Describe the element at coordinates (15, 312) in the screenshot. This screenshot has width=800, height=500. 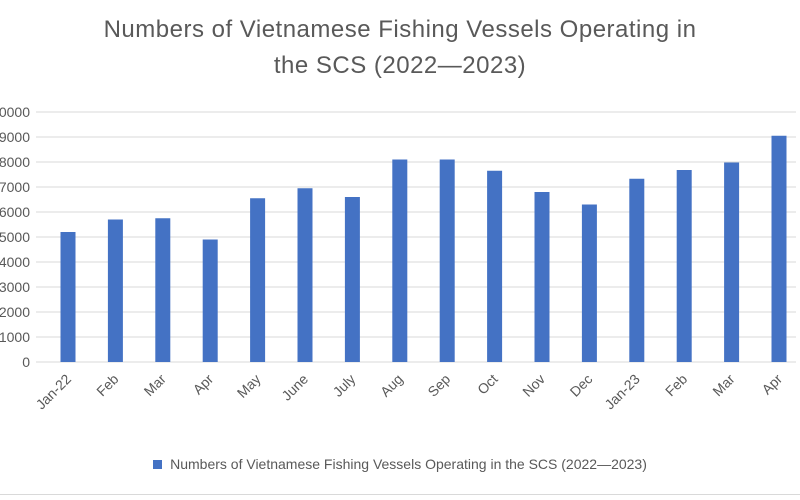
I see `y-tick-label: 2000` at that location.